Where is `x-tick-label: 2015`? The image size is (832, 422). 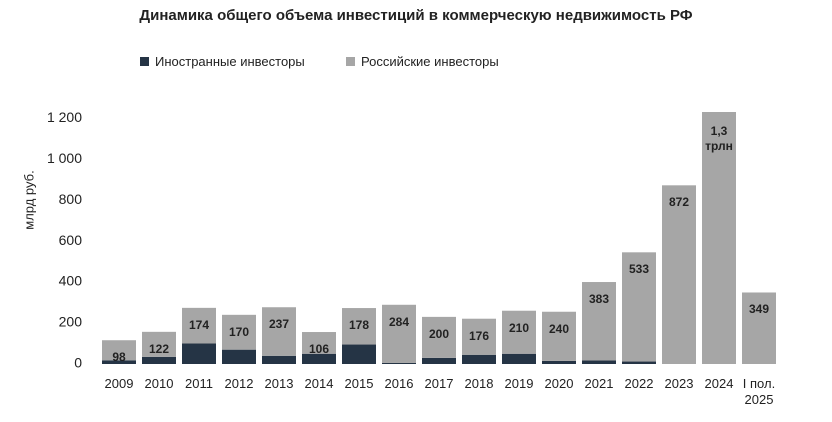
x-tick-label: 2015 is located at coordinates (359, 383).